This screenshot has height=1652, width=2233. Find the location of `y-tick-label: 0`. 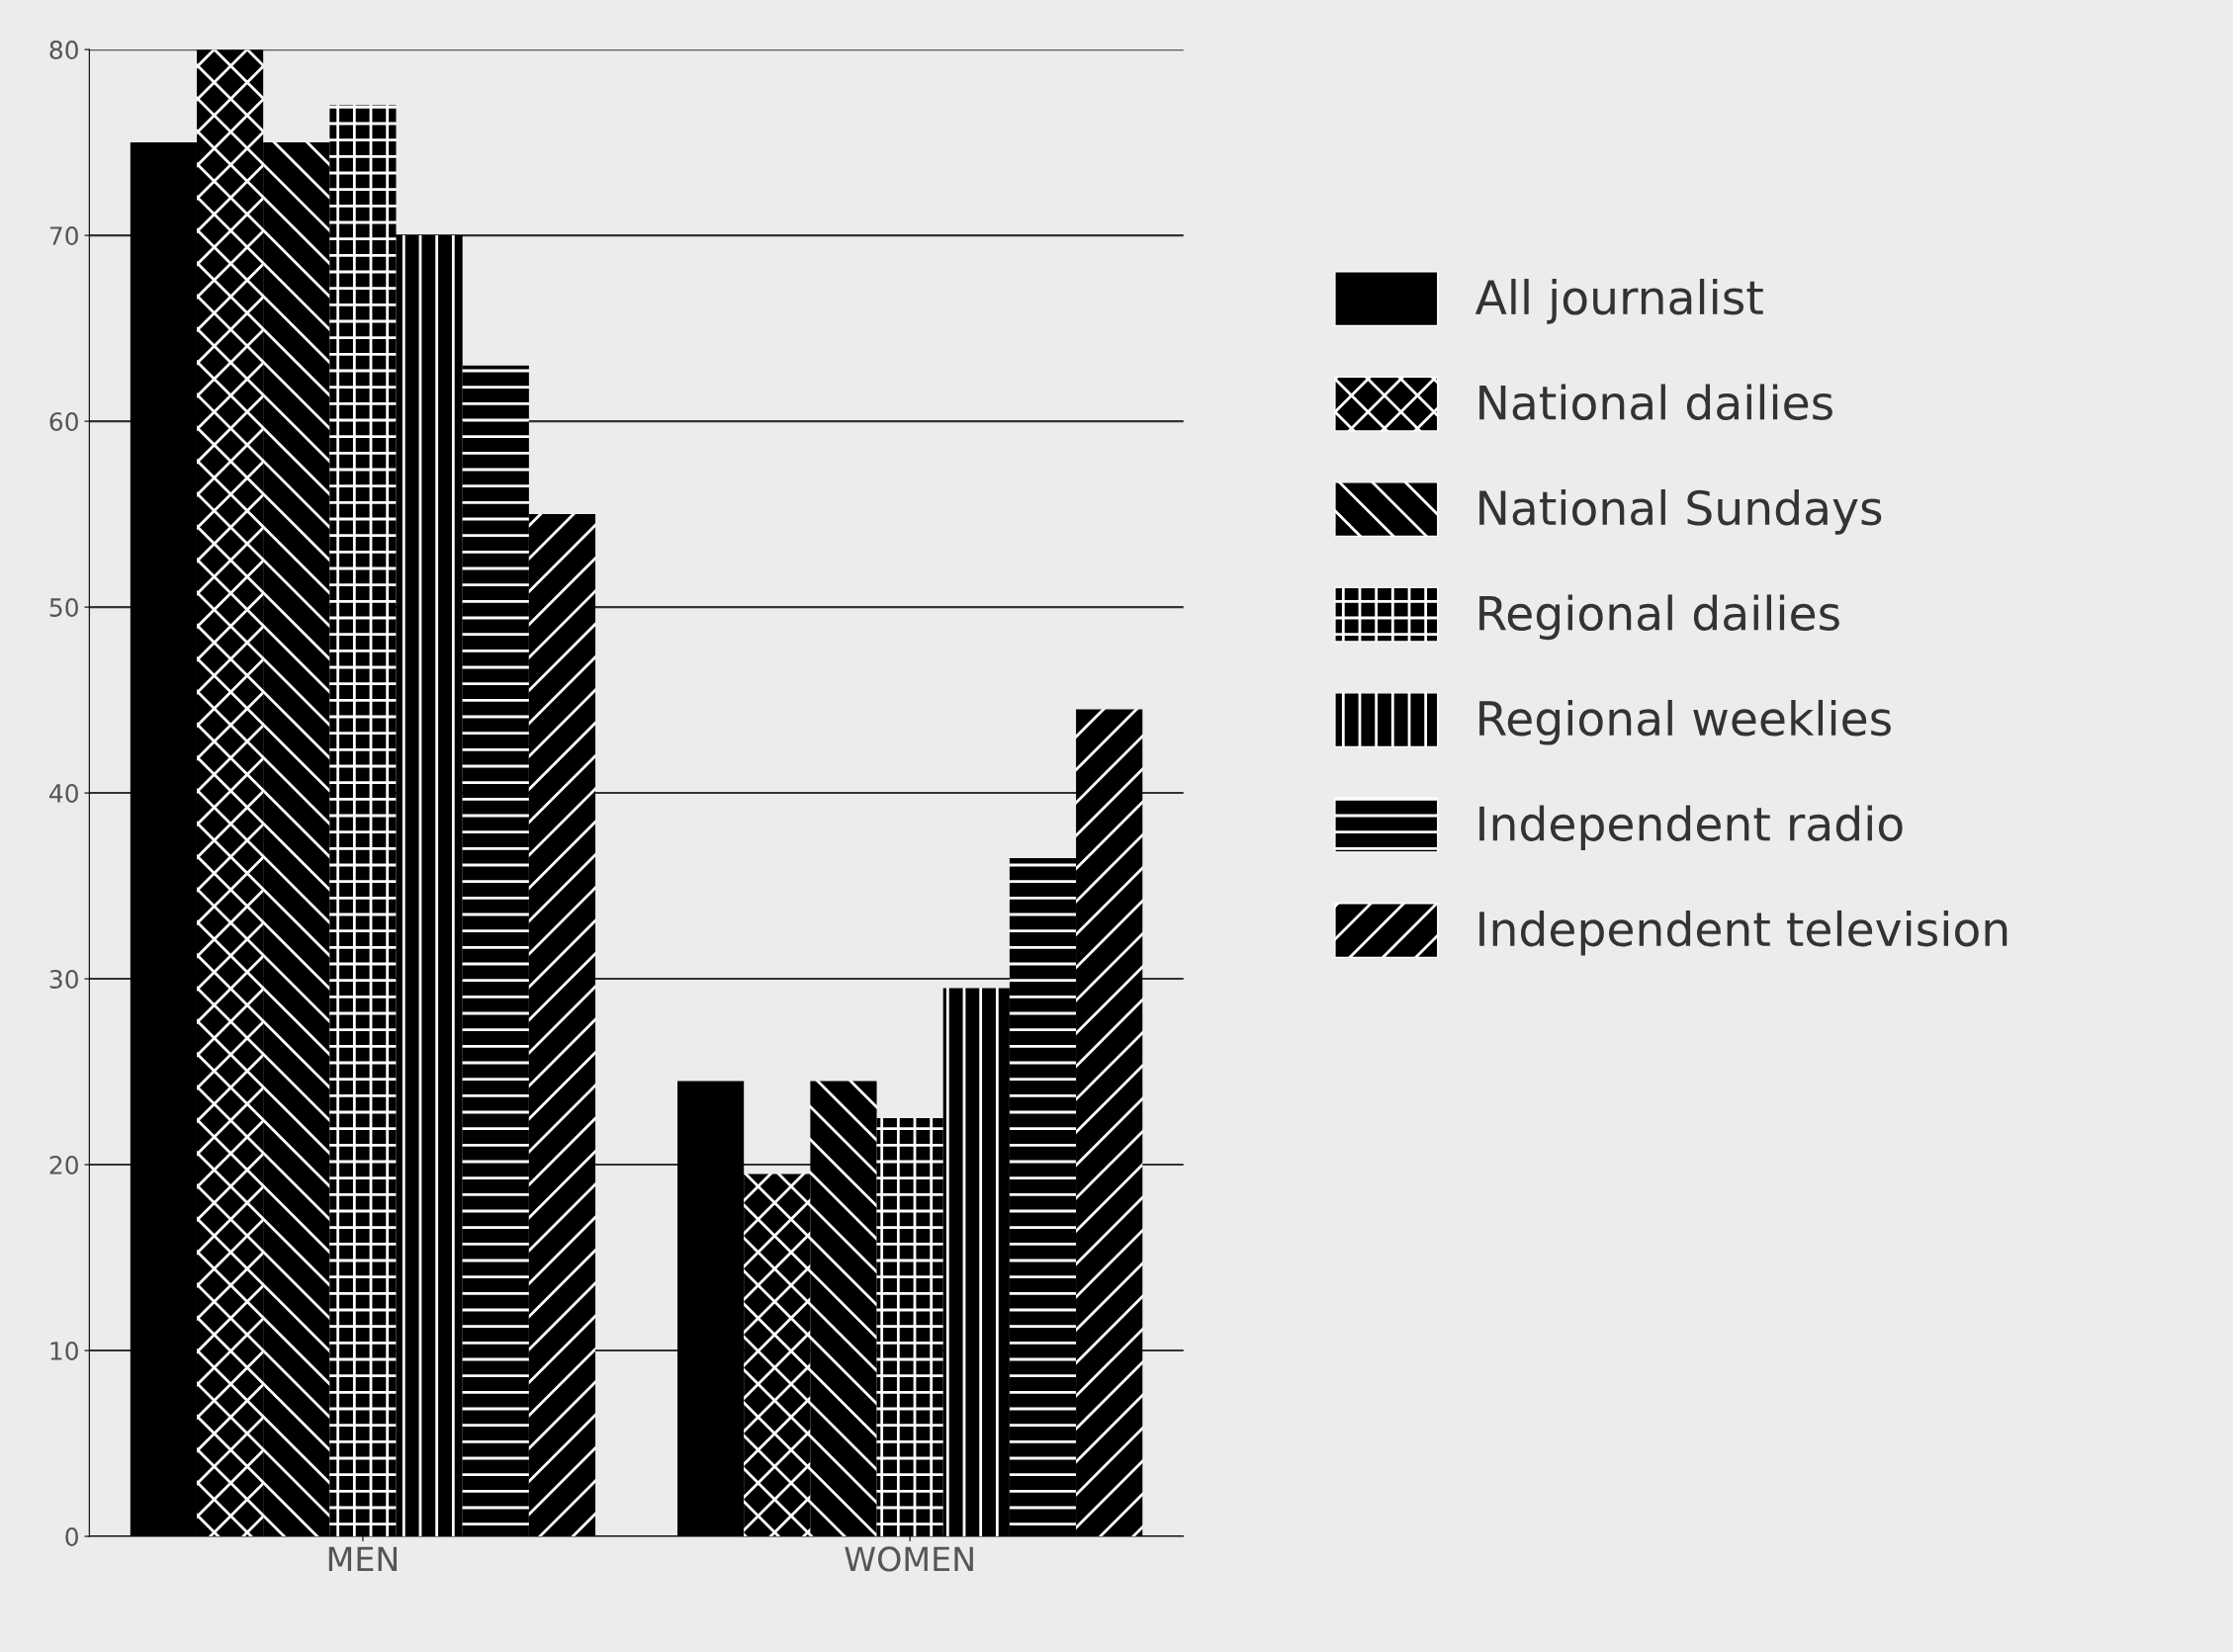

y-tick-label: 0 is located at coordinates (71, 1536).